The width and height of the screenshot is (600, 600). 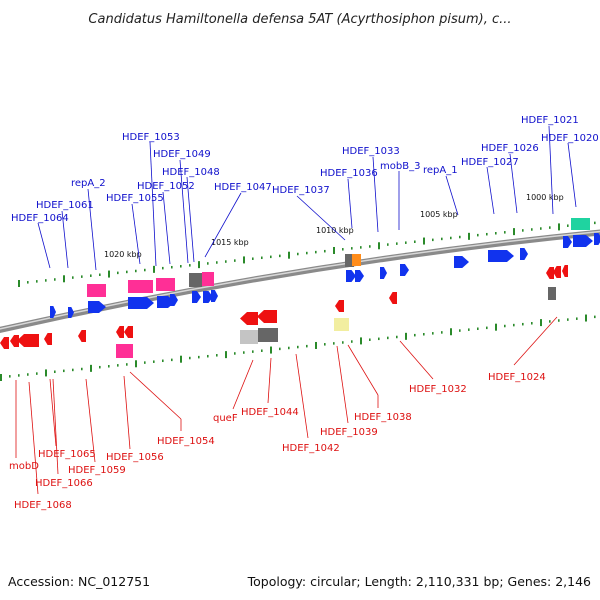 What do you see at coordinates (166, 186) in the screenshot?
I see `label-hdef-1052: HDEF_1052` at bounding box center [166, 186].